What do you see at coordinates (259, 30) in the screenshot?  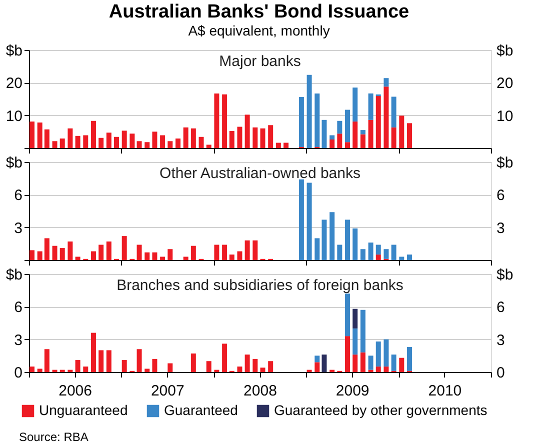 I see `text: A$ equivalent, monthly` at bounding box center [259, 30].